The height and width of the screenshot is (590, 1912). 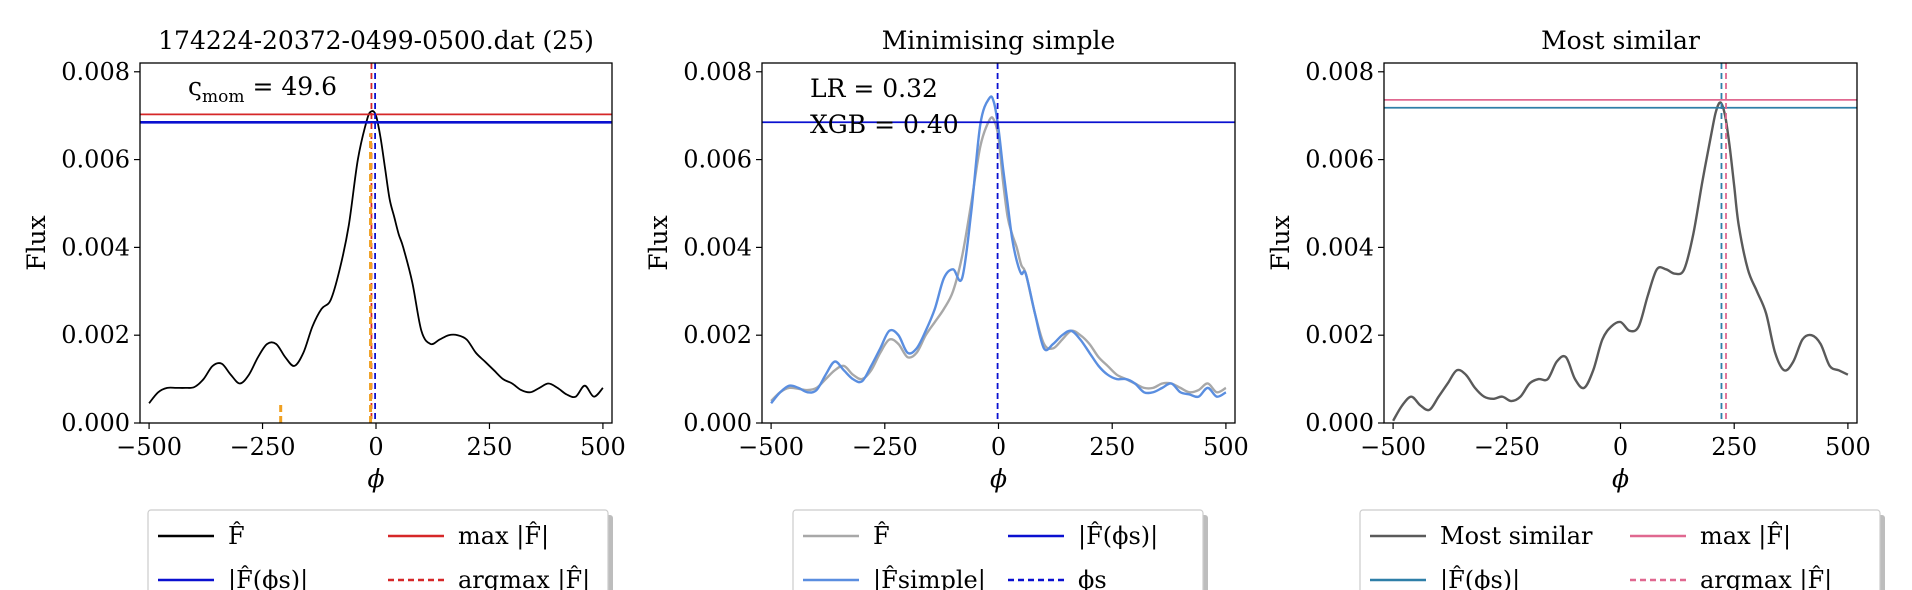 What do you see at coordinates (195, 86) in the screenshot?
I see `annotation-symbol: ς` at bounding box center [195, 86].